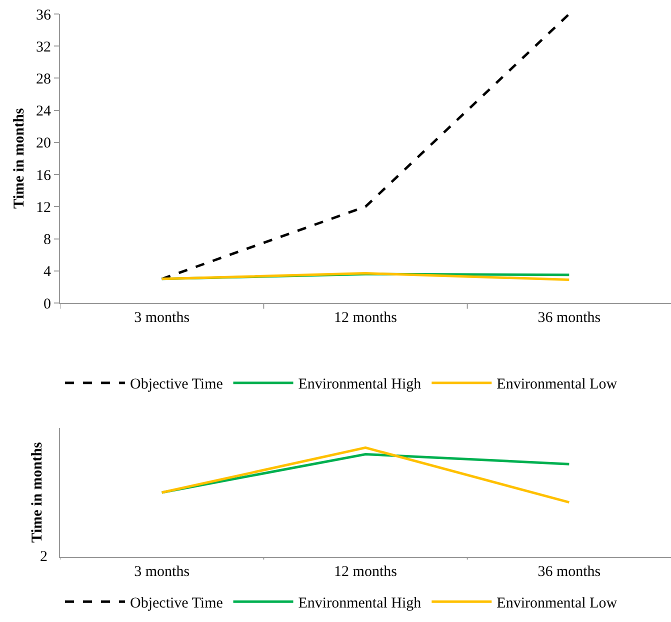  I want to click on y-tick-label: 12, so click(43, 208).